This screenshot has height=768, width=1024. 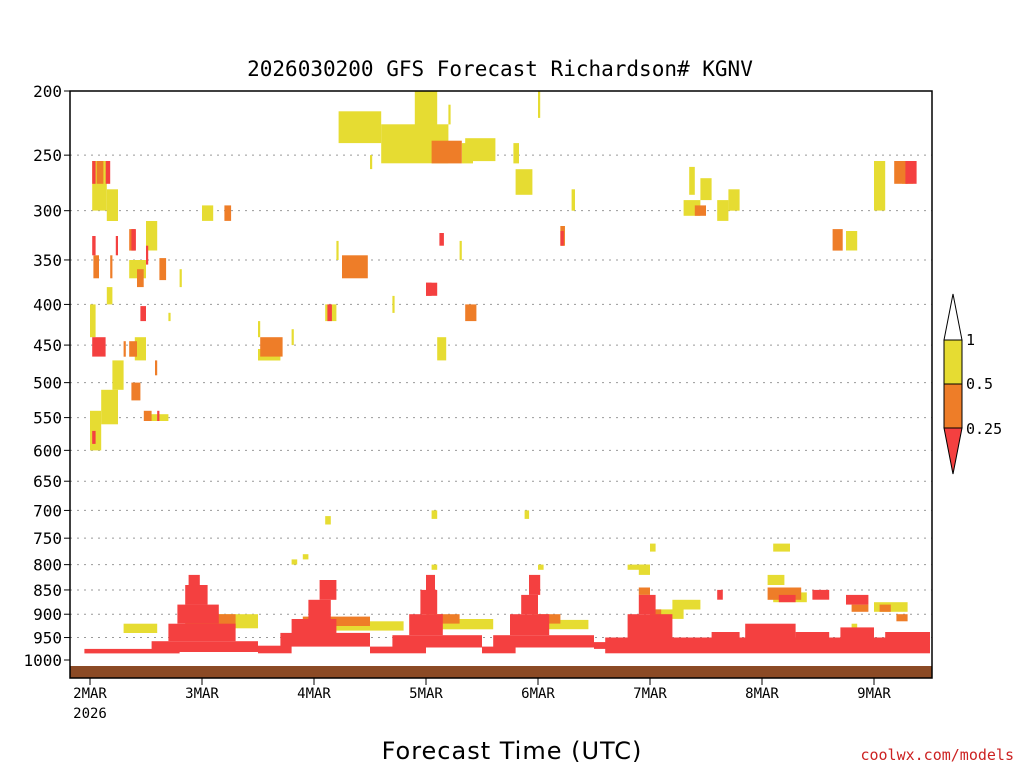 What do you see at coordinates (538, 694) in the screenshot?
I see `x-tick-label: 6MAR` at bounding box center [538, 694].